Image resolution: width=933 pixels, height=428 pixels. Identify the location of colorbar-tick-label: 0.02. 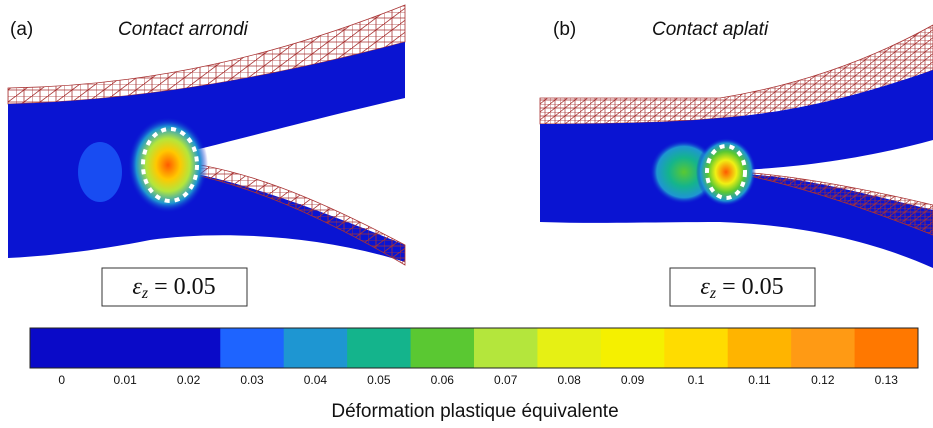
(189, 380).